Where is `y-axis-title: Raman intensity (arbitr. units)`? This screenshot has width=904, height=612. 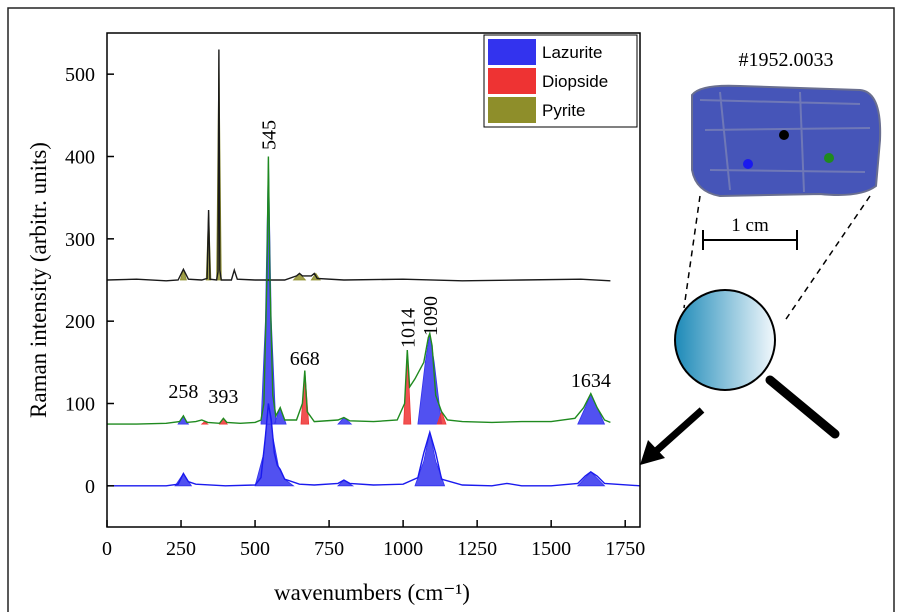 y-axis-title: Raman intensity (arbitr. units) is located at coordinates (38, 280).